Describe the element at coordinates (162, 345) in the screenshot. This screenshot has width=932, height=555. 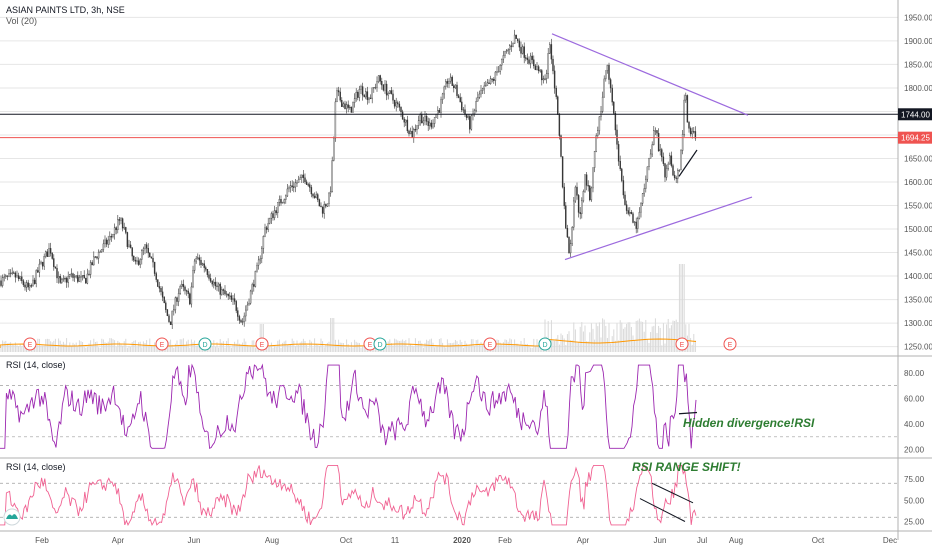
I see `marker-label: E` at that location.